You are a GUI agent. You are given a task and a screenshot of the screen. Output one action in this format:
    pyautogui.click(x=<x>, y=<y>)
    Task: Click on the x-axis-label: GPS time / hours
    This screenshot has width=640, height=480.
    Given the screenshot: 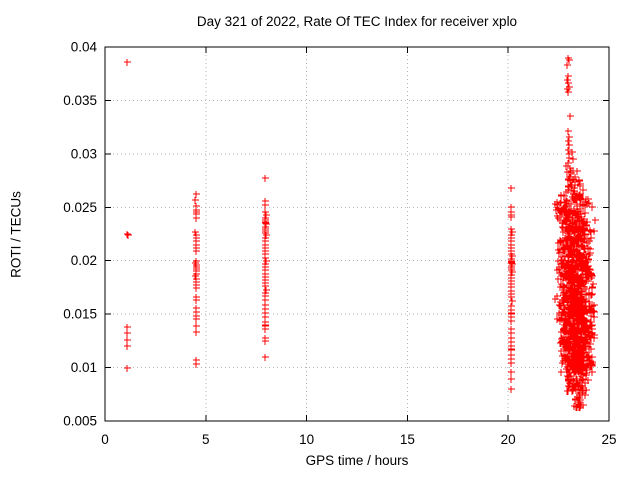 What is the action you would take?
    pyautogui.click(x=357, y=460)
    